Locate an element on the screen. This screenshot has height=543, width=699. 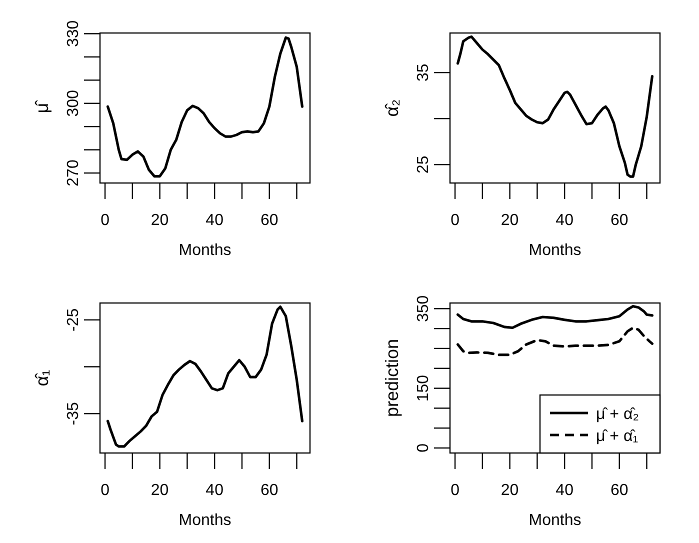
y-tick-label: 35 is located at coordinates (423, 73).